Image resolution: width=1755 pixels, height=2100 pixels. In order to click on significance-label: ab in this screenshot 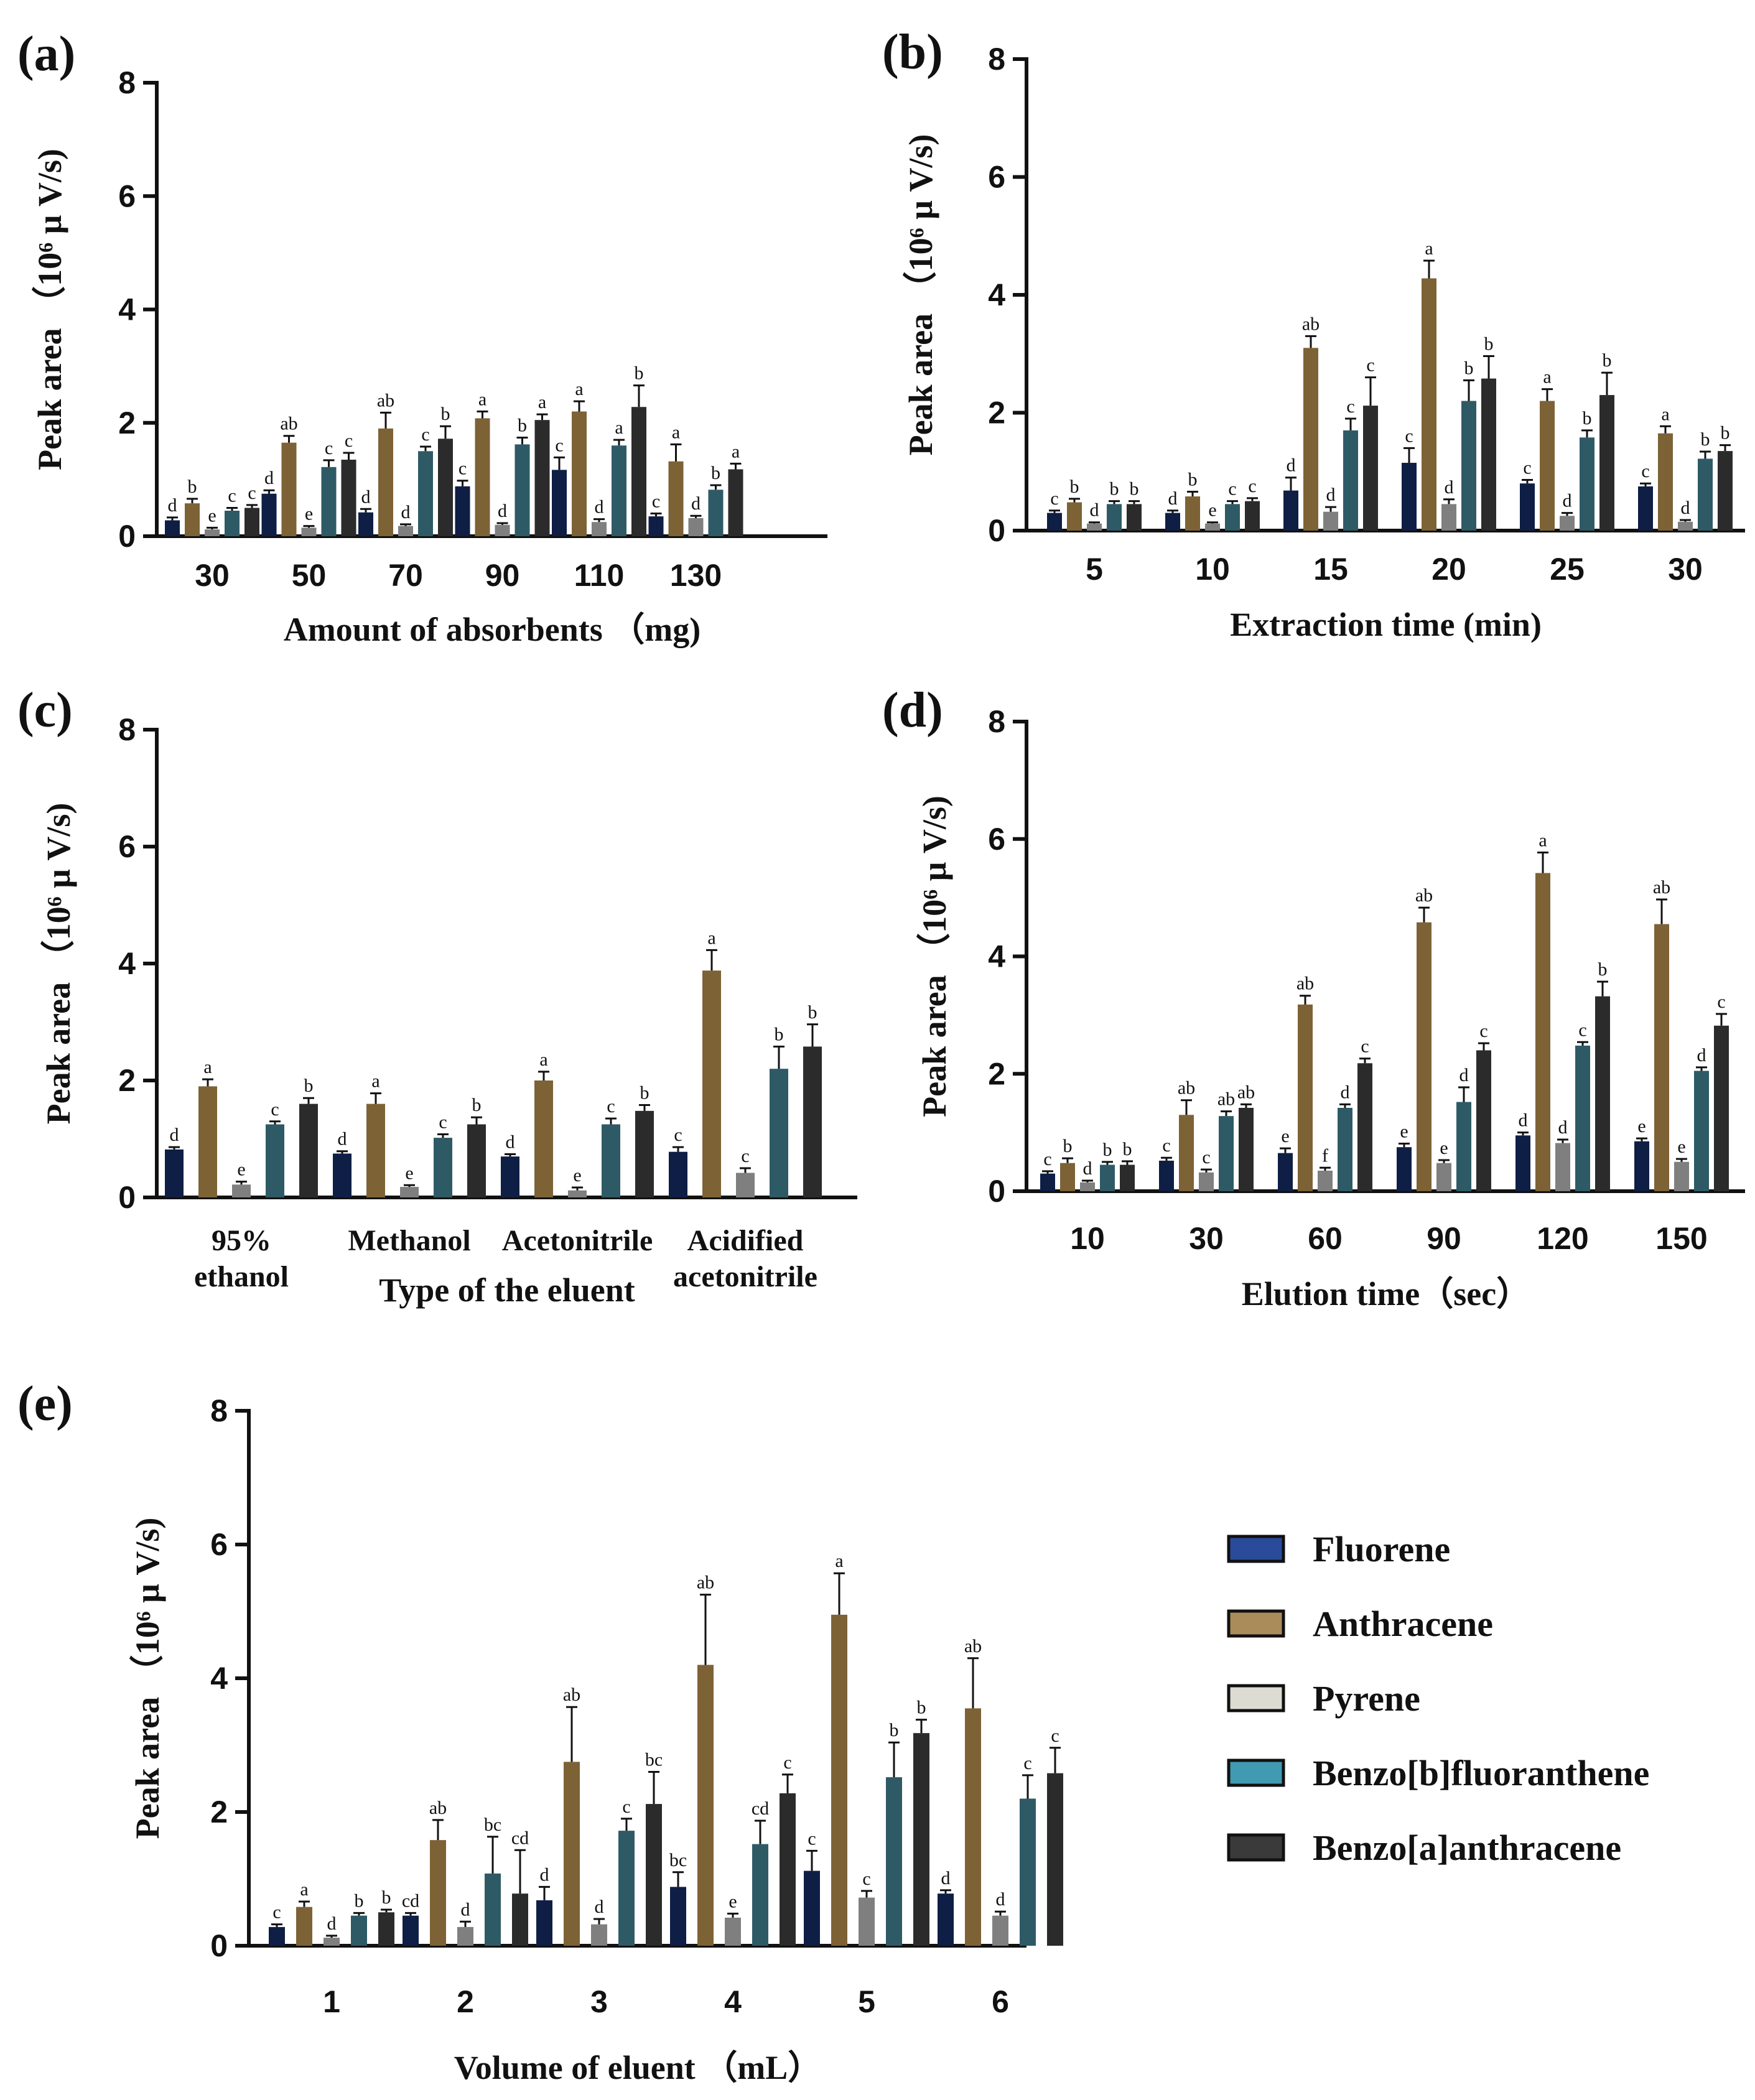, I will do `click(1311, 324)`.